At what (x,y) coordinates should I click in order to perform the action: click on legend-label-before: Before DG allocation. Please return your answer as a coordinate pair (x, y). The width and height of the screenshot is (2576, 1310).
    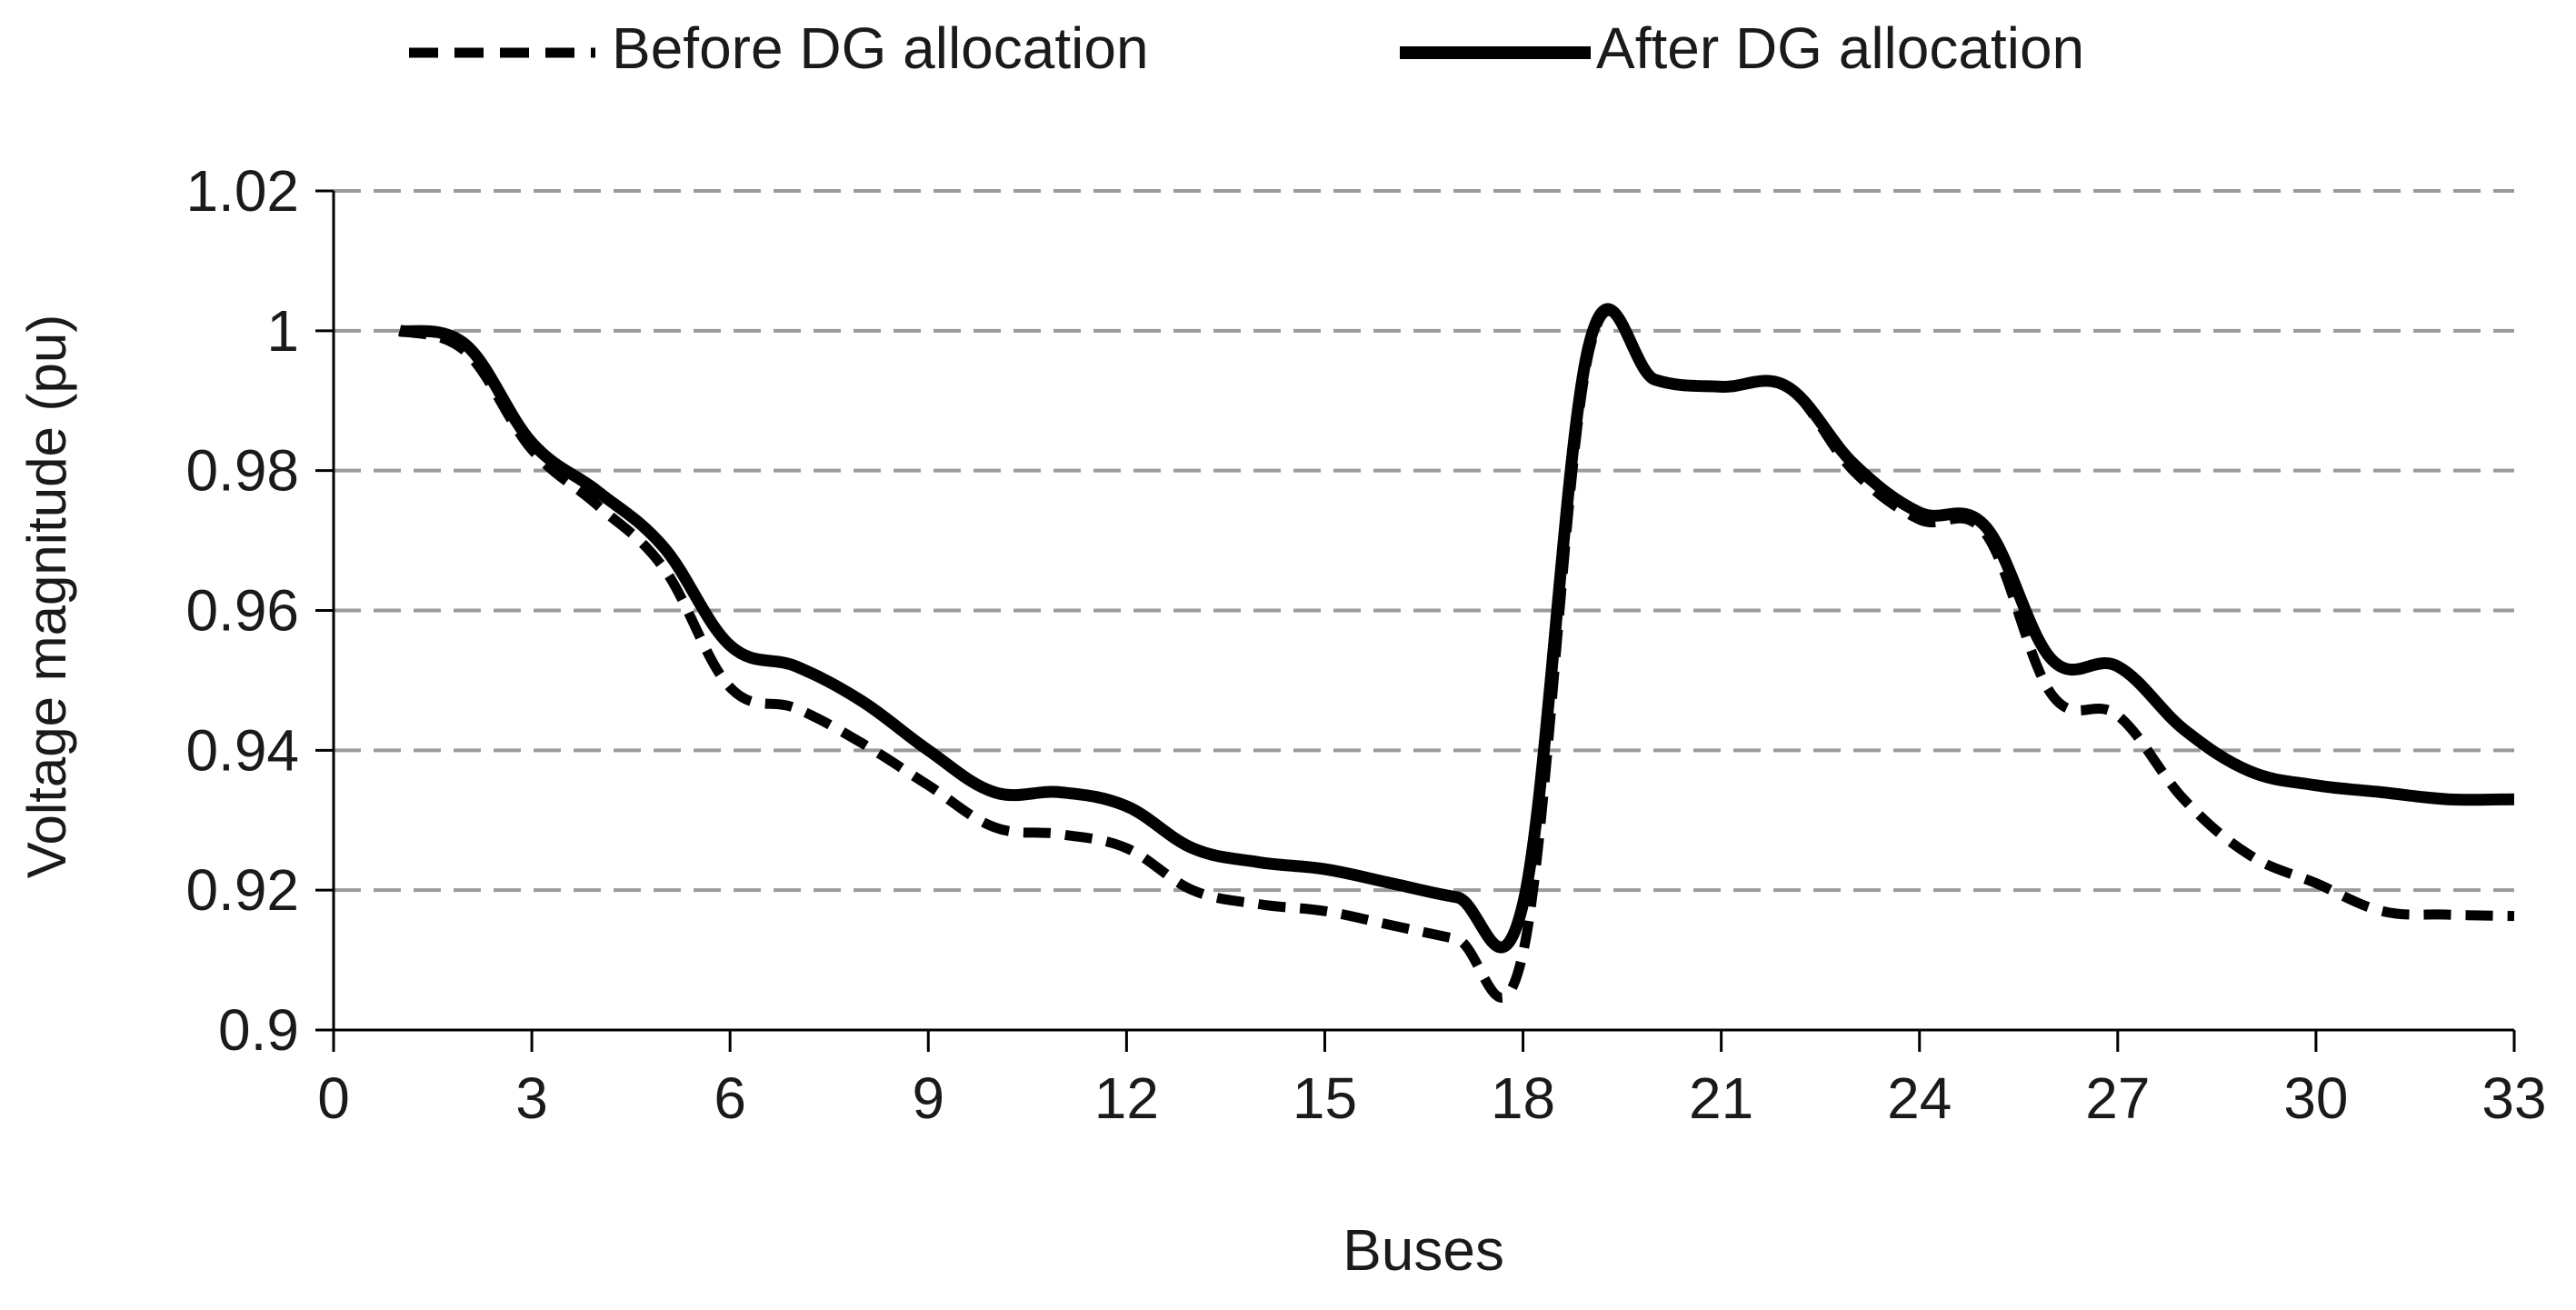
    Looking at the image, I should click on (880, 48).